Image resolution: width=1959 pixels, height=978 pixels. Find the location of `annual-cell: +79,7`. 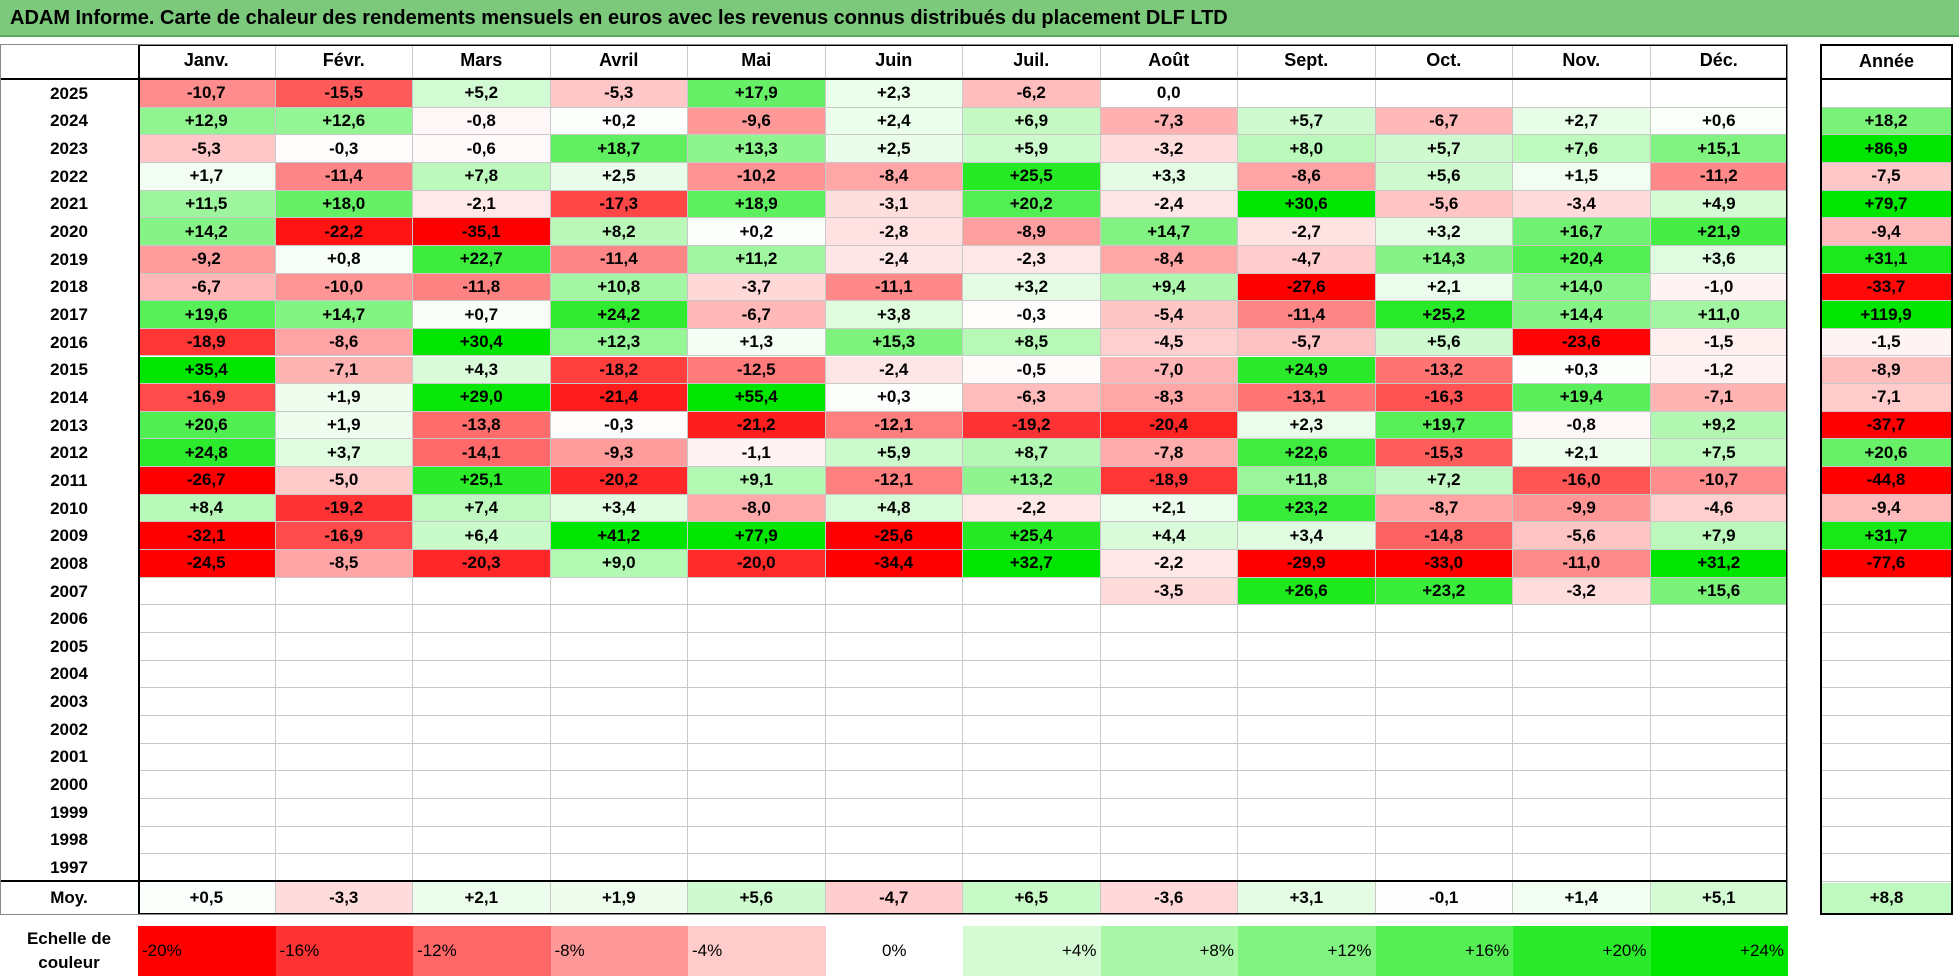

annual-cell: +79,7 is located at coordinates (1886, 204).